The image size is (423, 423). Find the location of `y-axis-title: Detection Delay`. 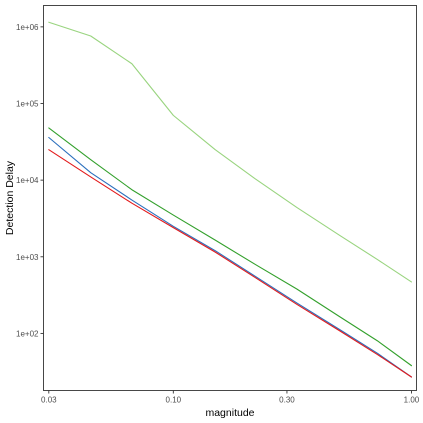

y-axis-title: Detection Delay is located at coordinates (10, 197).